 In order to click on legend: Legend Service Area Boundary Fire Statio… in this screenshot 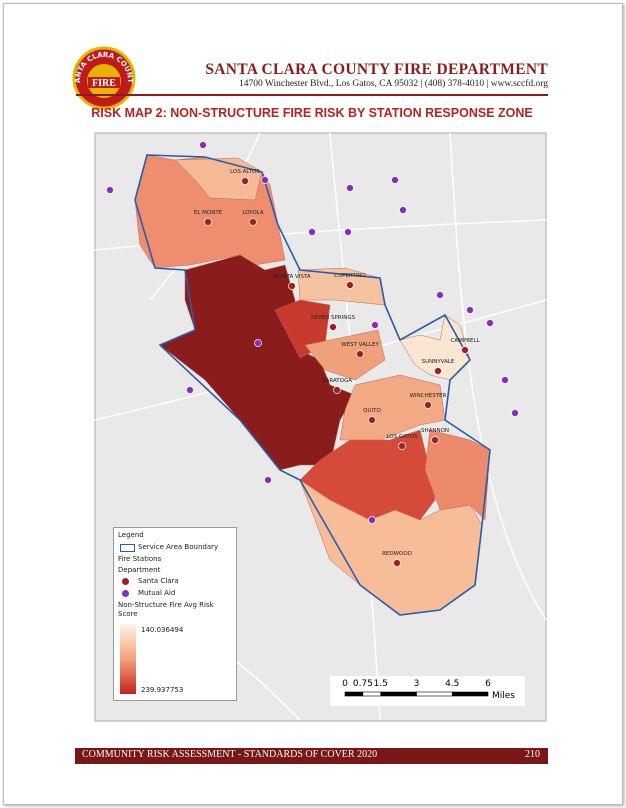, I will do `click(175, 614)`.